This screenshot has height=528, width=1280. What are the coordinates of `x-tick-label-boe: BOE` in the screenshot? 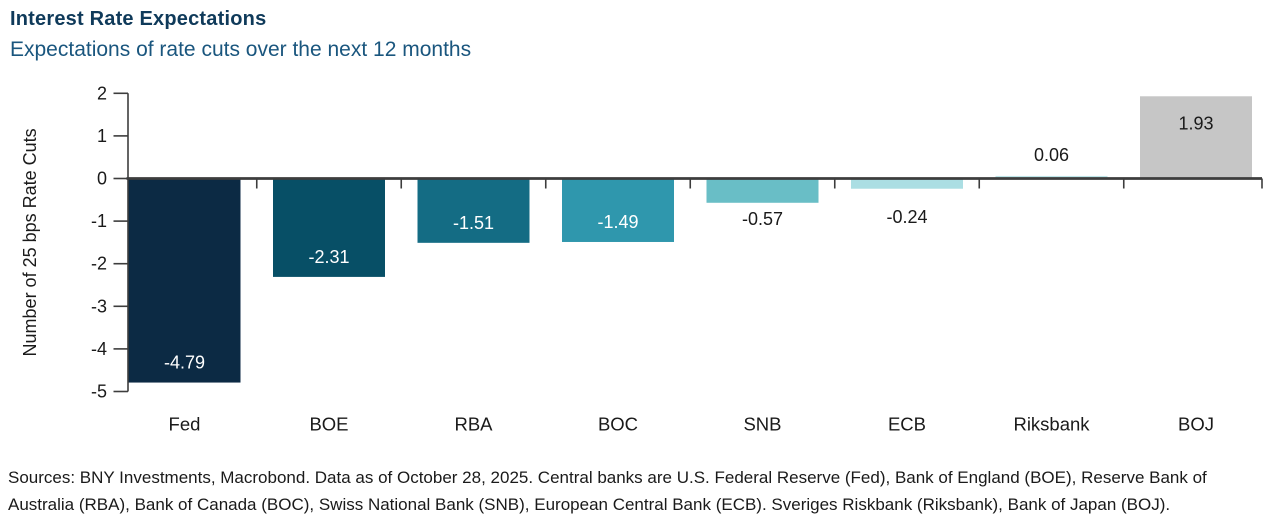 It's located at (328, 424).